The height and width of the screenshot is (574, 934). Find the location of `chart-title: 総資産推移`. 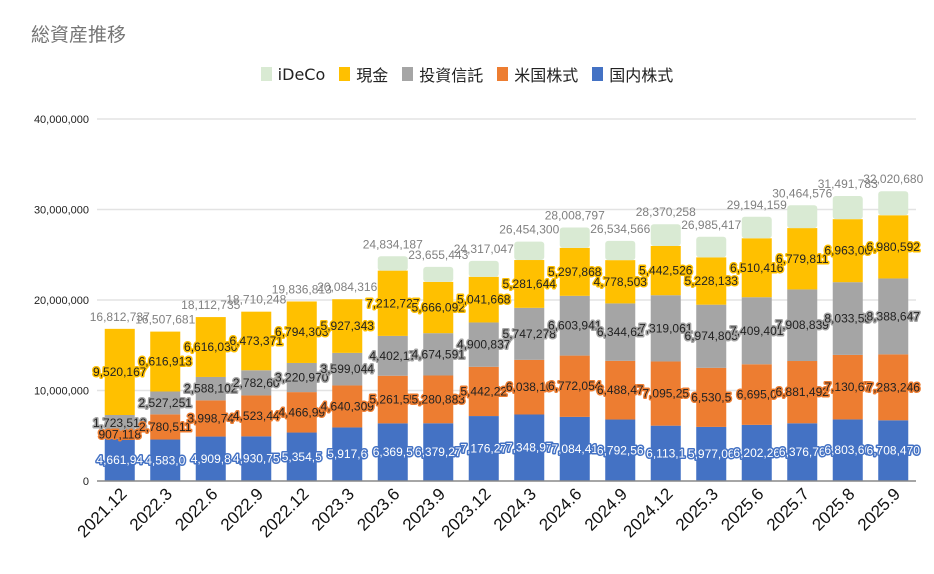

chart-title: 総資産推移 is located at coordinates (79, 35).